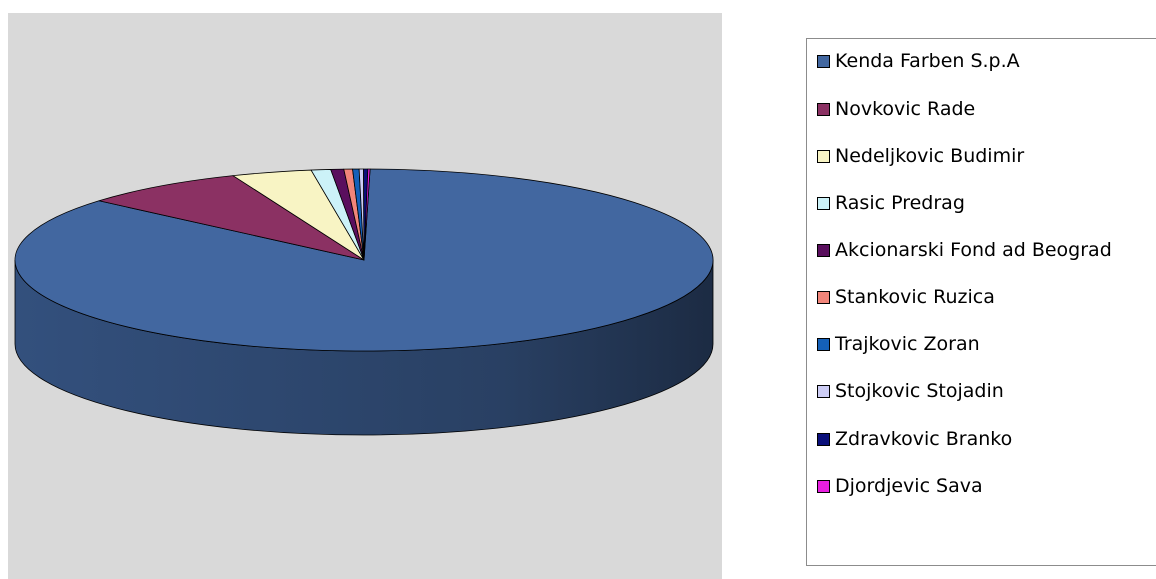 This screenshot has width=1156, height=579. What do you see at coordinates (367, 214) in the screenshot?
I see `pie-slice-djordjevic-sava` at bounding box center [367, 214].